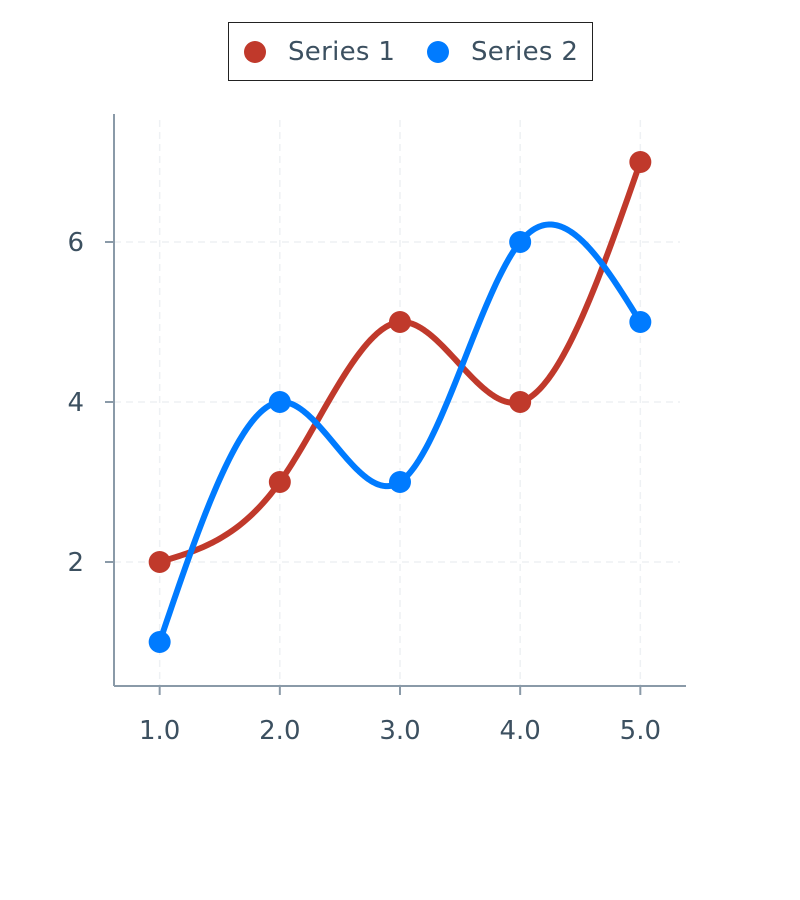 The image size is (800, 900). I want to click on x-tick-label: 5.0, so click(640, 731).